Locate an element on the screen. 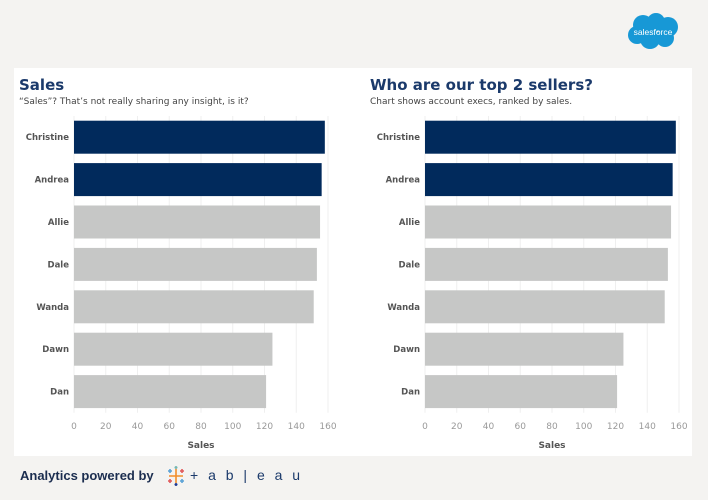 The height and width of the screenshot is (500, 708). tableau-wordmark: + a b | e a u is located at coordinates (247, 475).